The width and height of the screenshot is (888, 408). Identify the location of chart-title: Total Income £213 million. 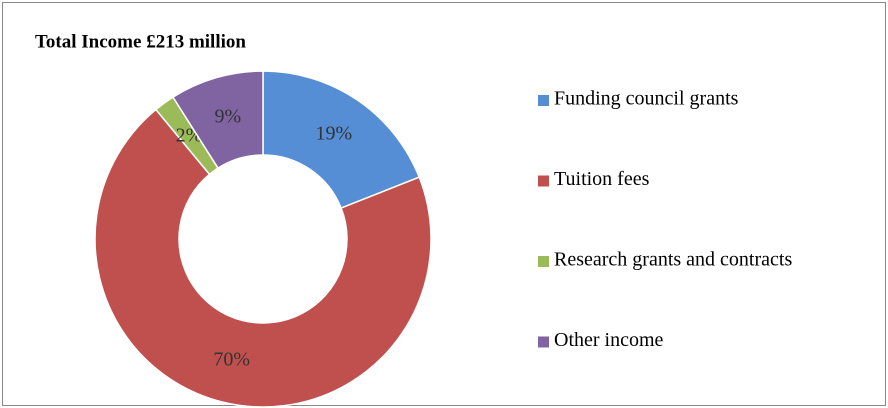
(140, 41).